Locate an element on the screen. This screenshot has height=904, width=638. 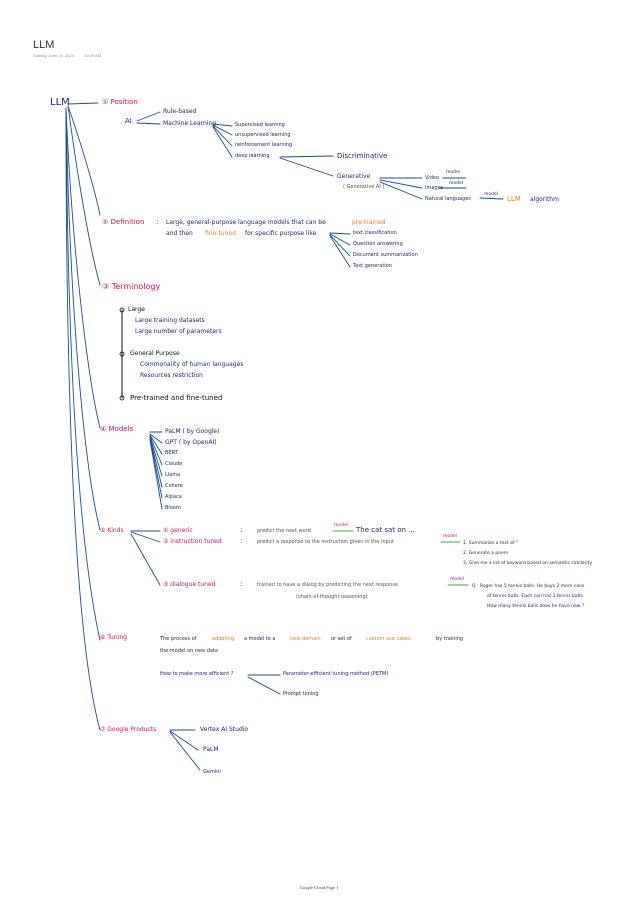
output-natural-languages: Natural languages is located at coordinates (448, 199).